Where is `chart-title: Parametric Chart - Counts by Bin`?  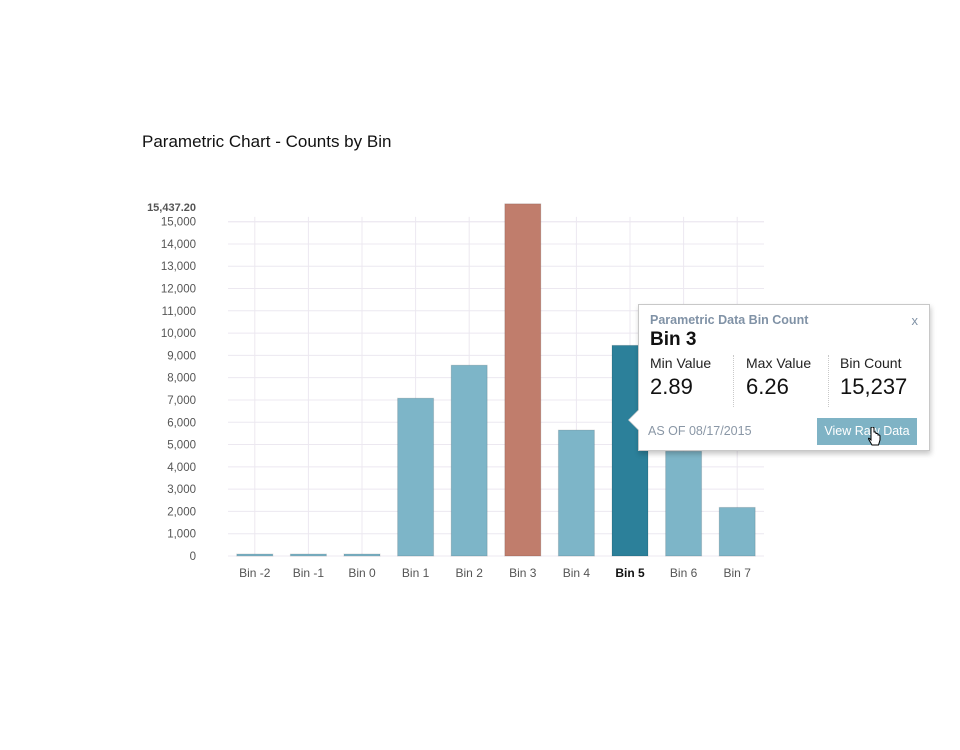 chart-title: Parametric Chart - Counts by Bin is located at coordinates (267, 141).